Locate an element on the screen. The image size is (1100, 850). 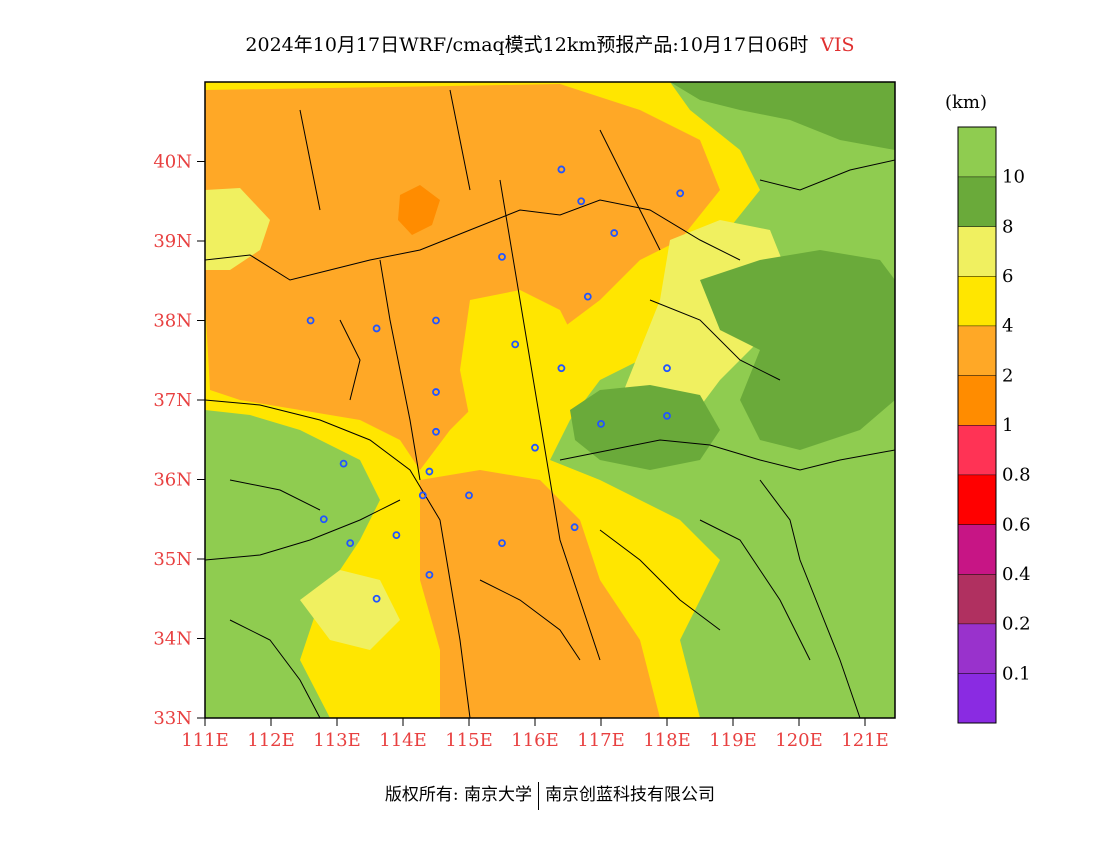
colorbar-label: 6 is located at coordinates (1007, 276).